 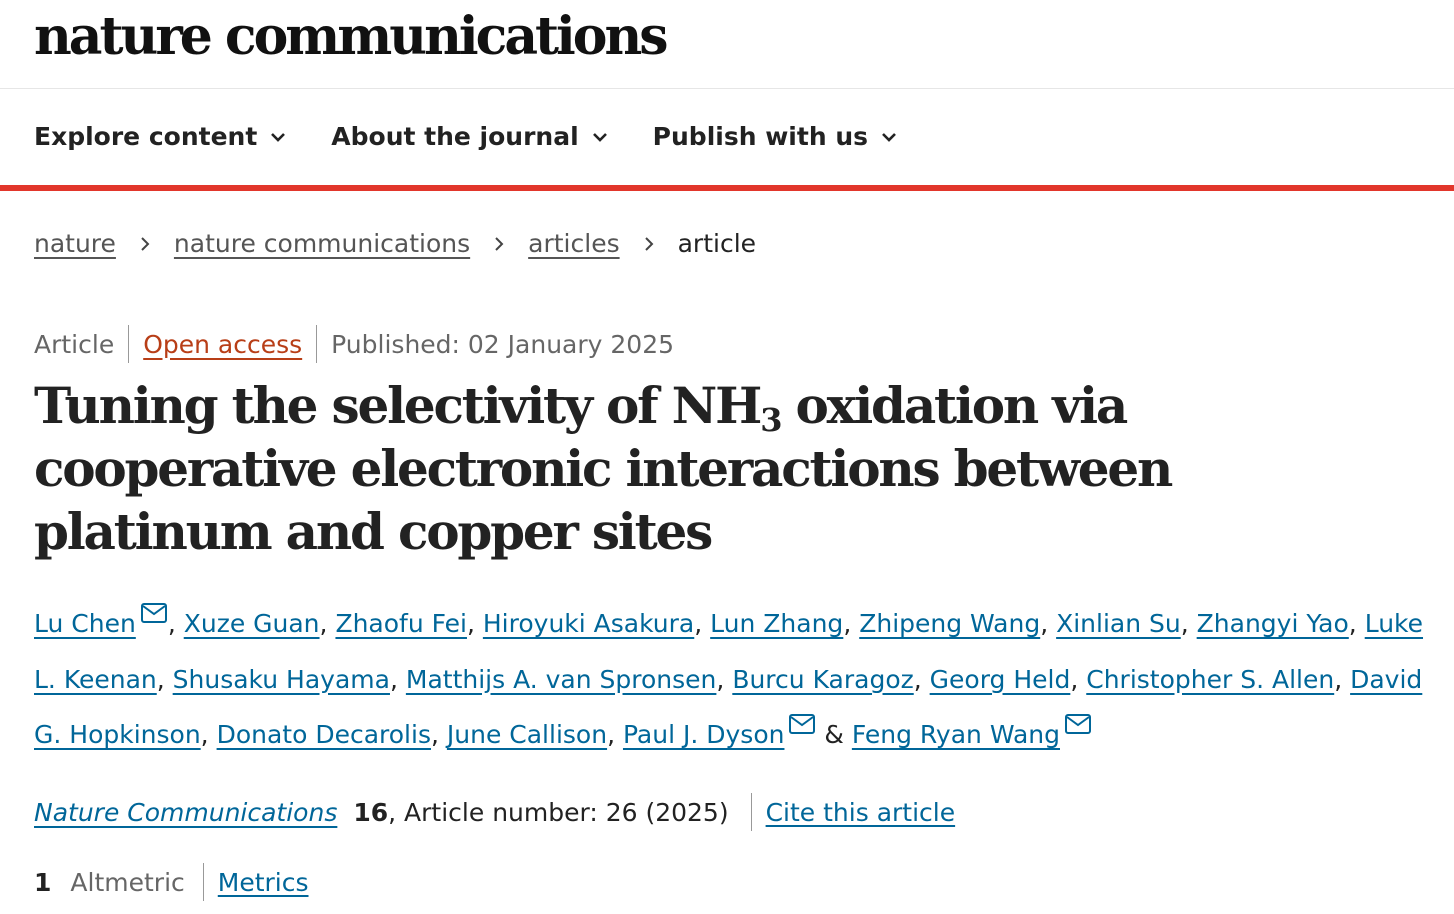 I want to click on article-type: Article, so click(x=74, y=344).